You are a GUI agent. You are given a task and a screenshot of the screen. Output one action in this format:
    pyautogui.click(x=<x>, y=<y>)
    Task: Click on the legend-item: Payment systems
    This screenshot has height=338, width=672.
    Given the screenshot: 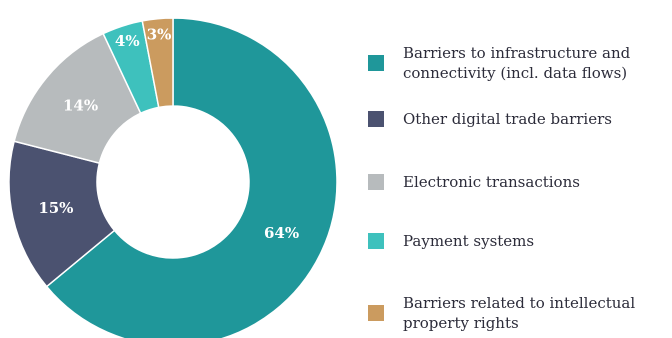 What is the action you would take?
    pyautogui.click(x=520, y=241)
    